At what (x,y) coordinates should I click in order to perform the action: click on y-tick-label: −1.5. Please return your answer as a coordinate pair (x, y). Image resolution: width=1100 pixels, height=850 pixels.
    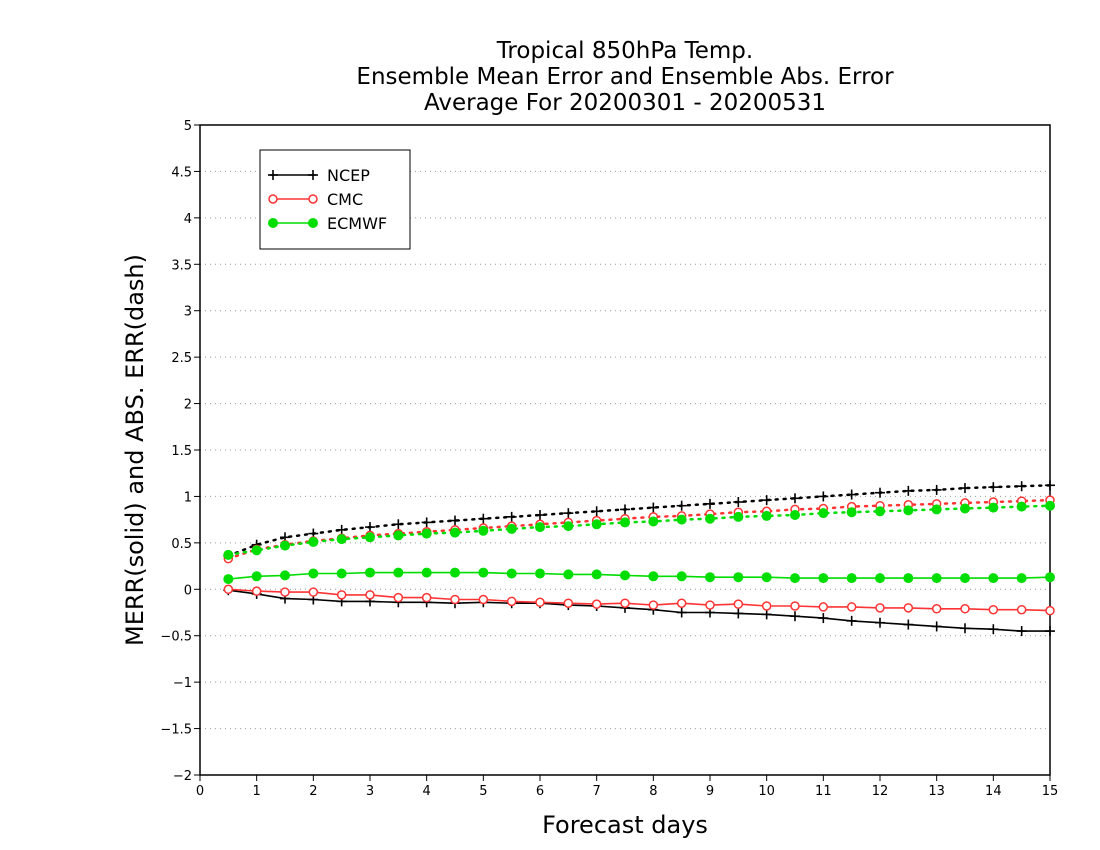
    Looking at the image, I should click on (176, 730).